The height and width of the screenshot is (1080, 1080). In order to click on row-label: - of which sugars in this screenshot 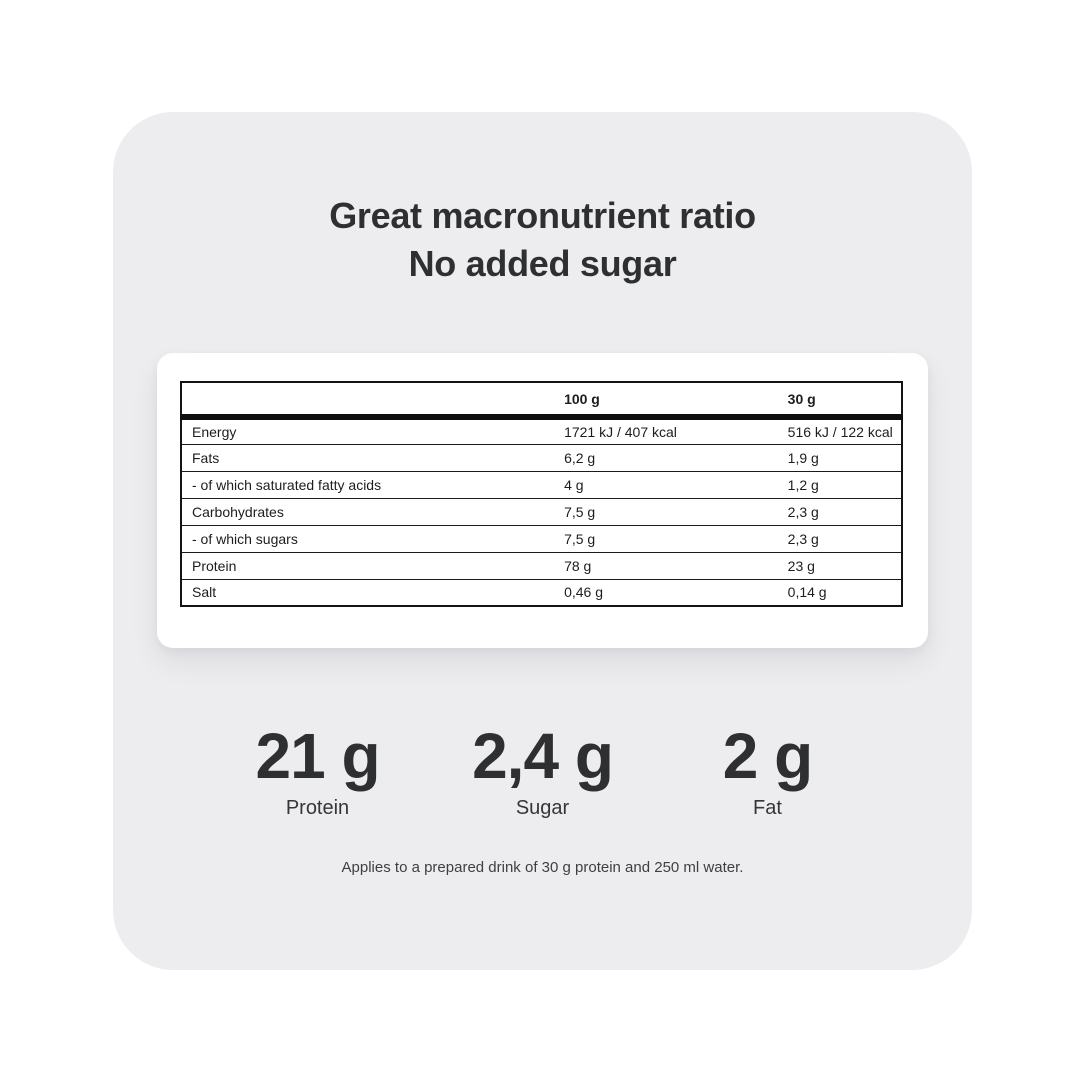, I will do `click(373, 539)`.